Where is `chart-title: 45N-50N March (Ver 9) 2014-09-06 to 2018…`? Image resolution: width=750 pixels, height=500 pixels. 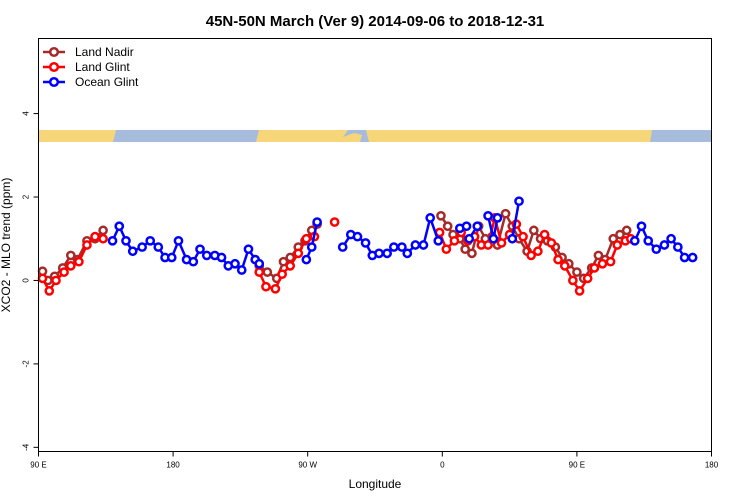 chart-title: 45N-50N March (Ver 9) 2014-09-06 to 2018… is located at coordinates (375, 21).